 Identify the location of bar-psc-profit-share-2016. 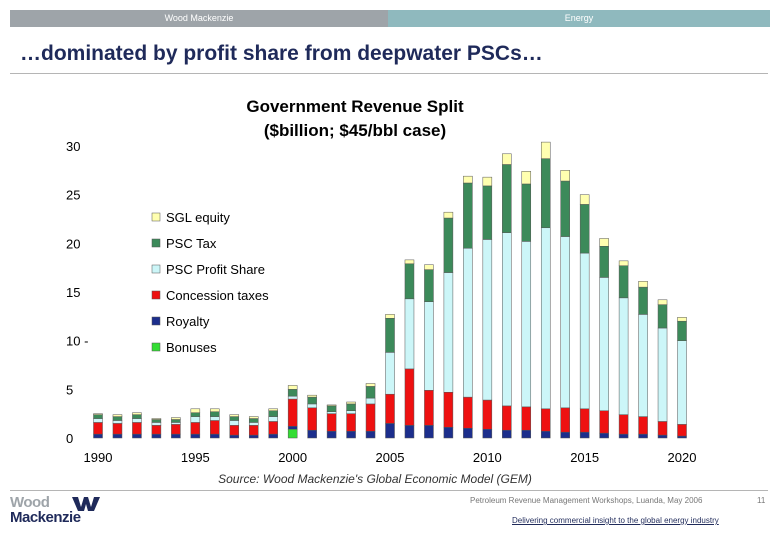
(604, 344).